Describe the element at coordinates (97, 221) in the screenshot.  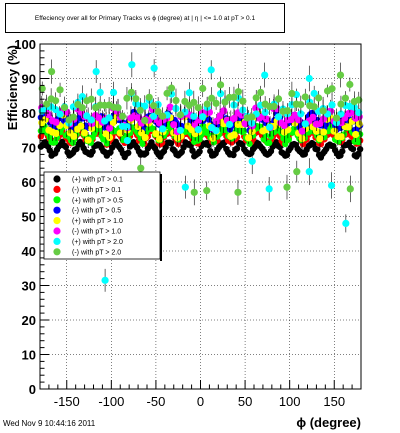
I see `legend-label: (+) with pT > 1.0` at that location.